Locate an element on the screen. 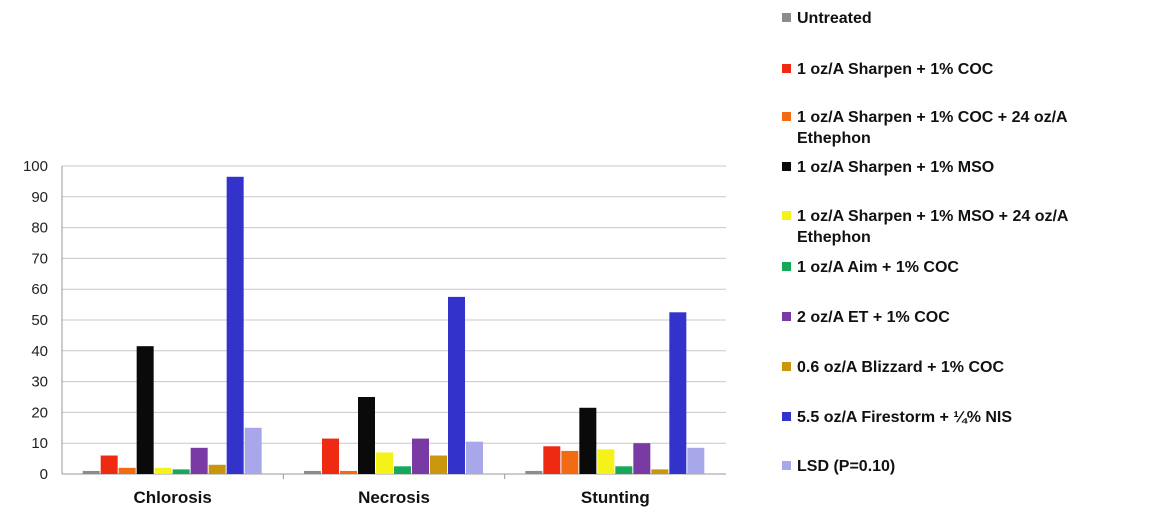 The height and width of the screenshot is (510, 1175). legend-label: 1 oz/A Sharpen + 1% MSO is located at coordinates (895, 167).